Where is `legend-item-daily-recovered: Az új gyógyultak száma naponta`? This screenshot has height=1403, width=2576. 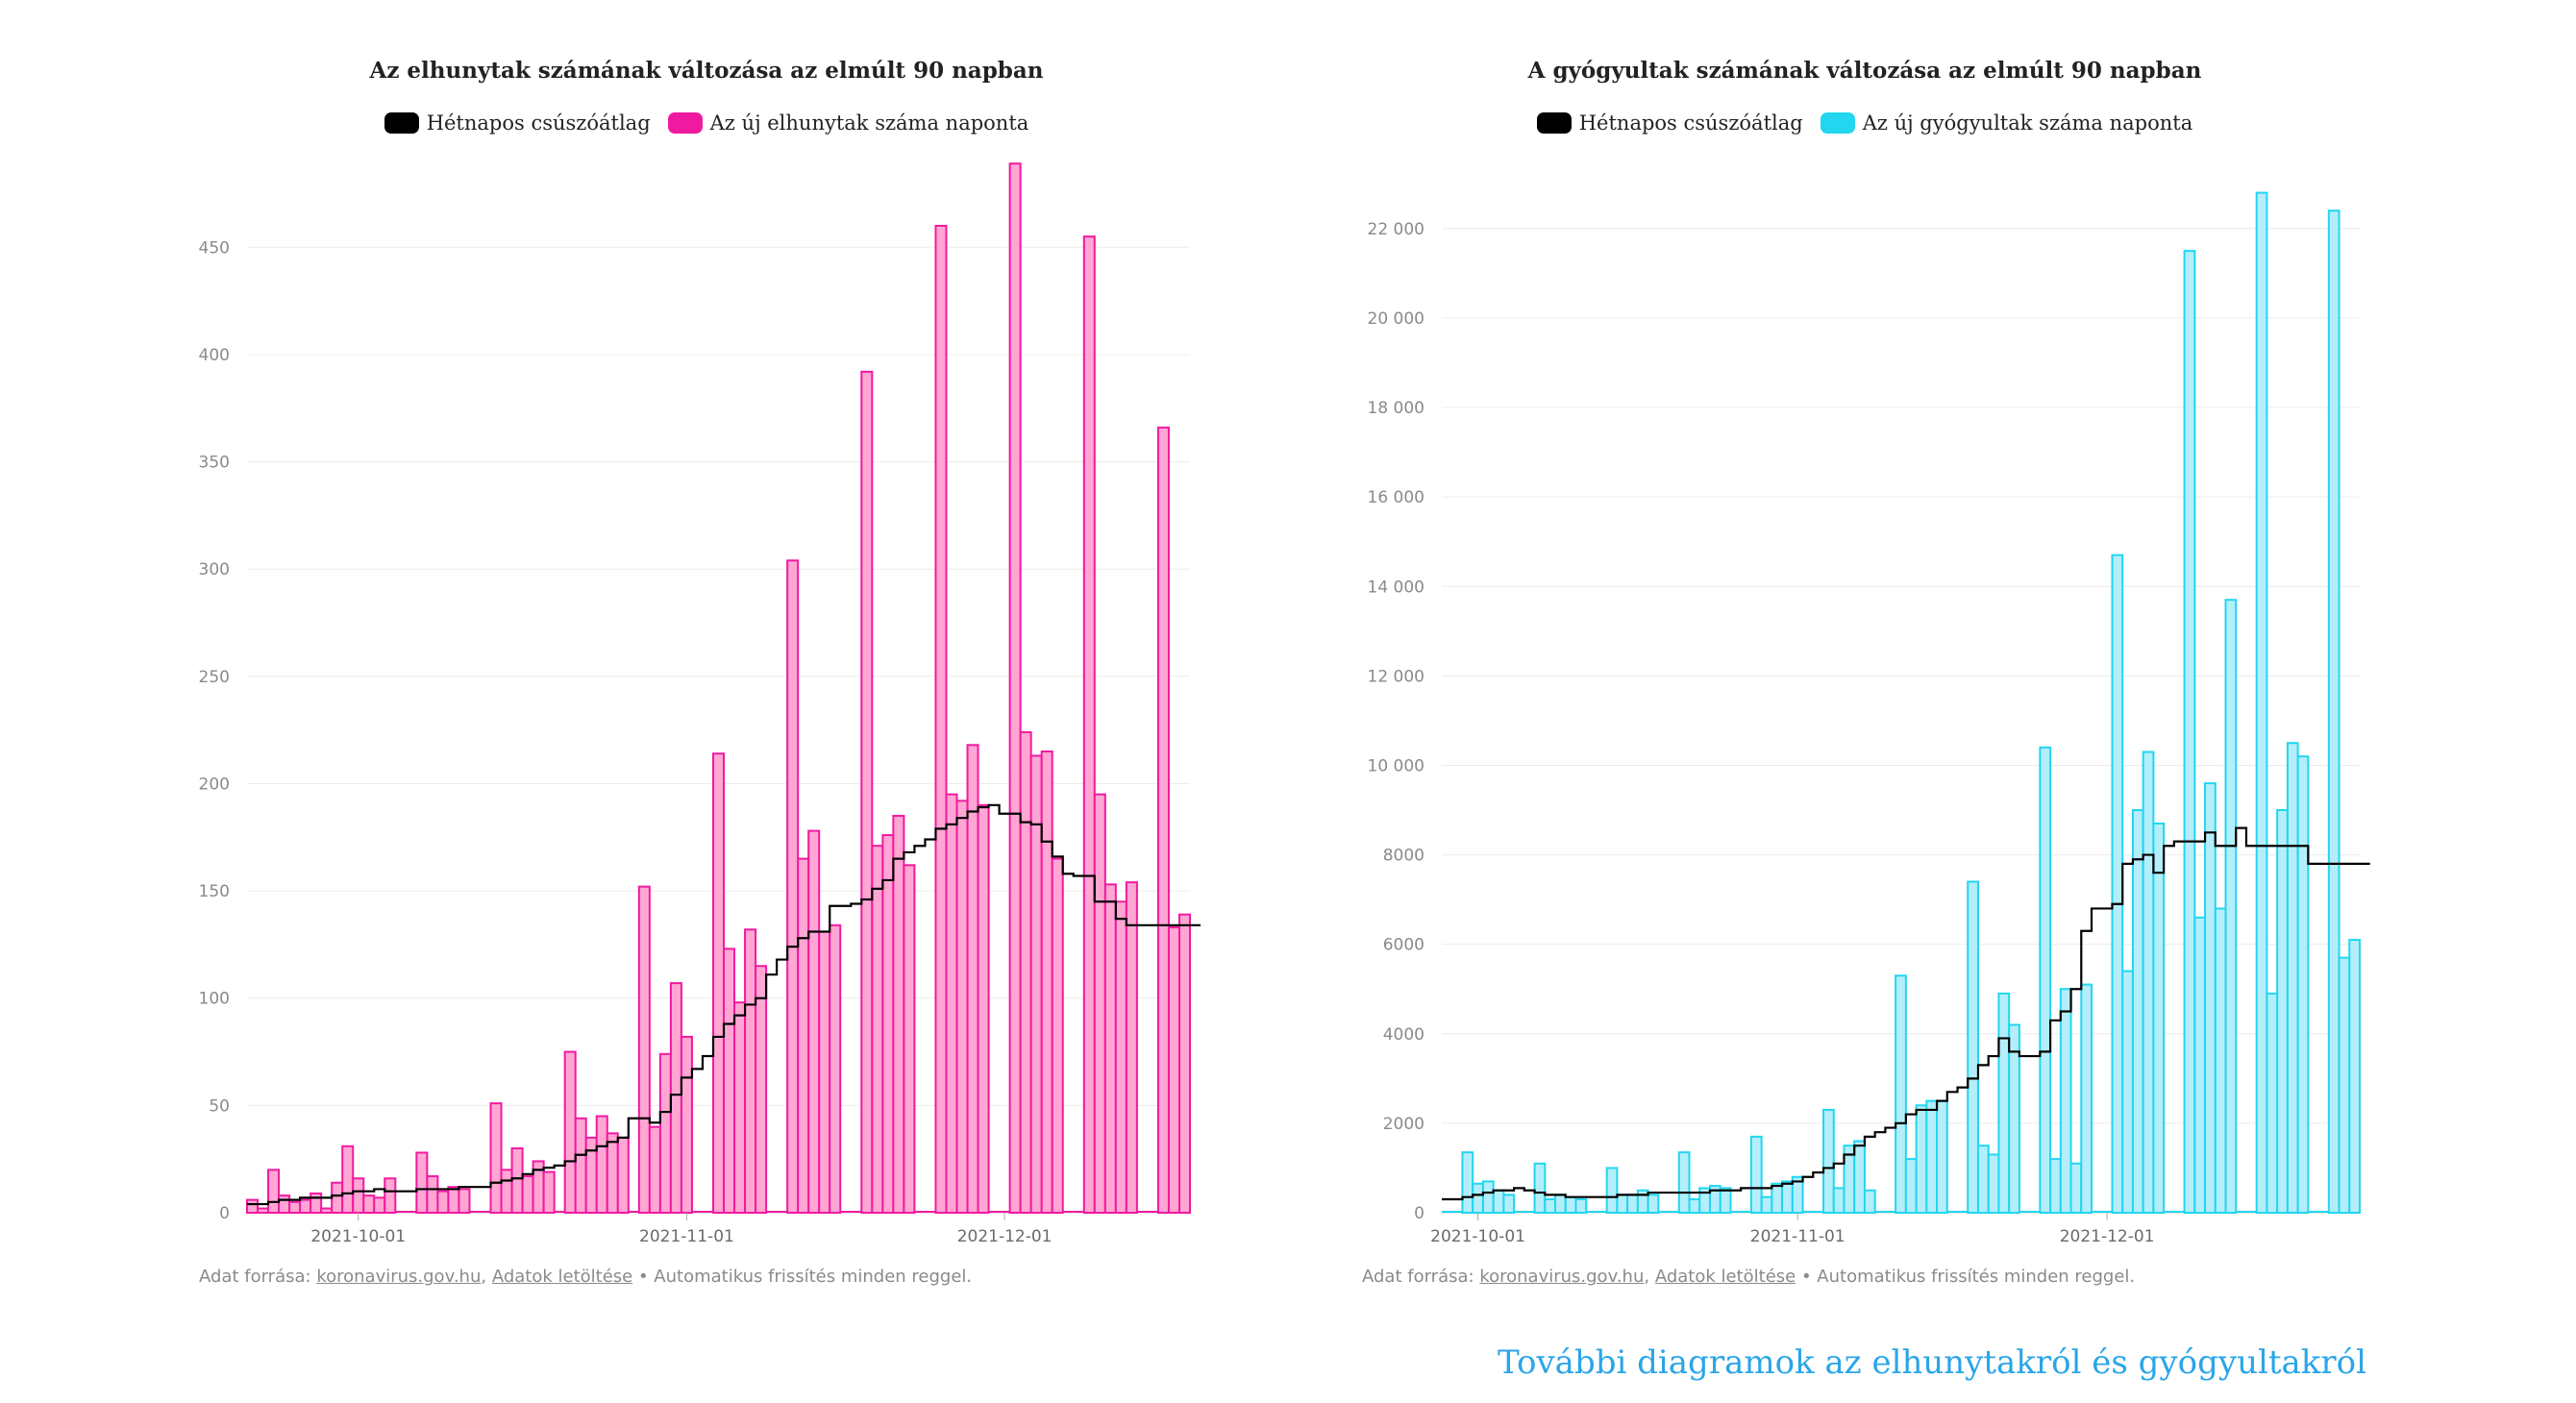
legend-item-daily-recovered: Az új gyógyultak száma naponta is located at coordinates (2006, 123).